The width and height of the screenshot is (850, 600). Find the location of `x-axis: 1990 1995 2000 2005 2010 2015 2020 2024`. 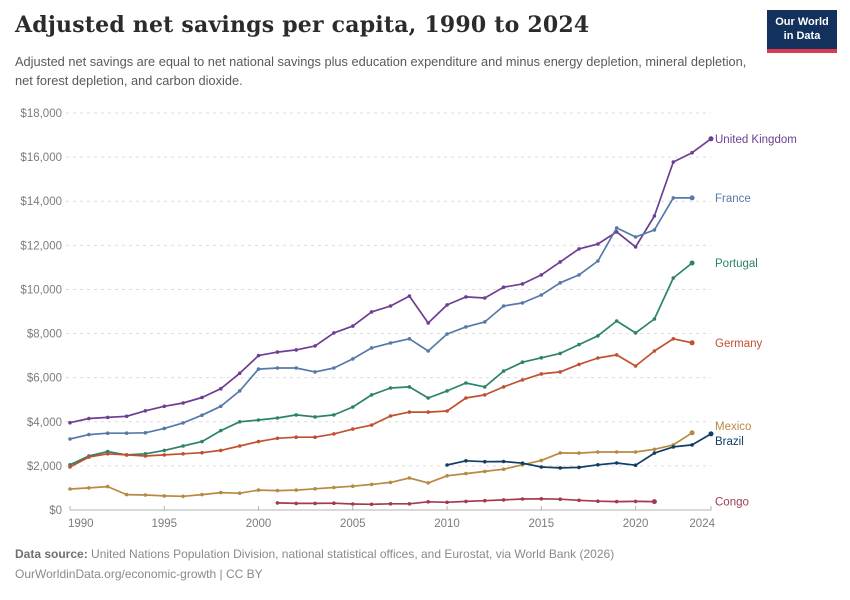

x-axis: 1990 1995 2000 2005 2010 2015 2020 2024 is located at coordinates (392, 518).